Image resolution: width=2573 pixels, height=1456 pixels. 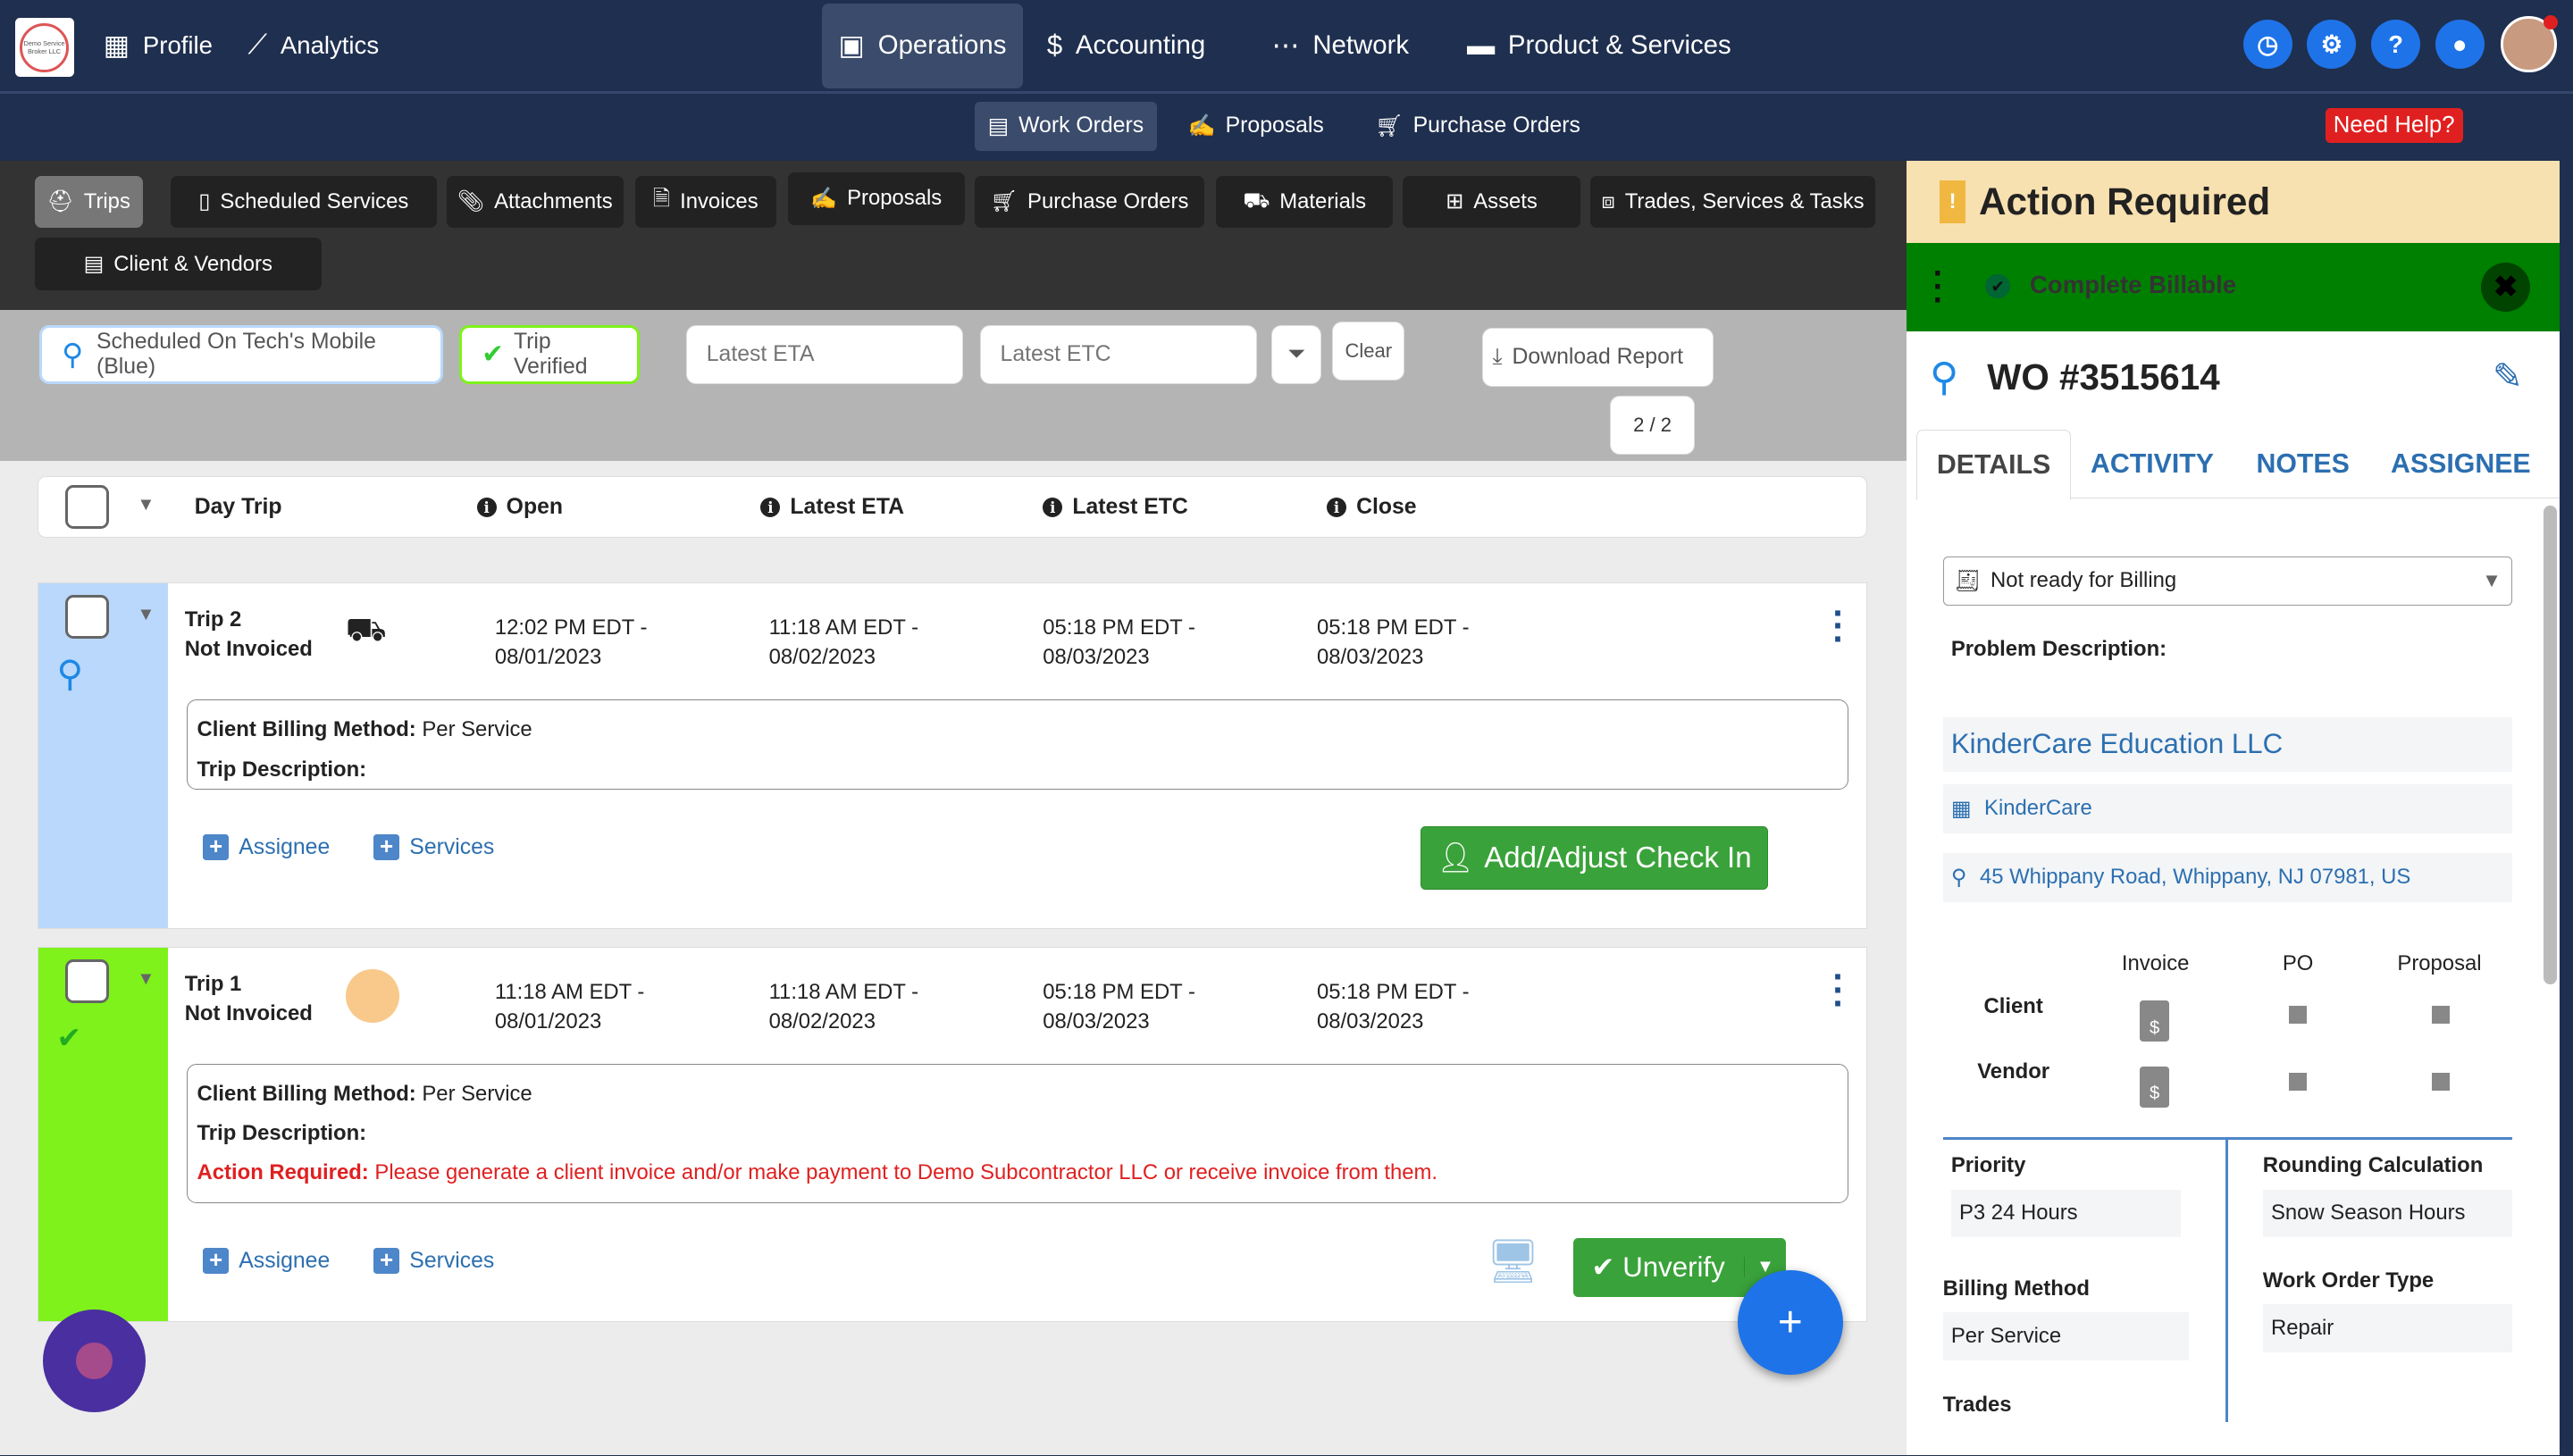 I want to click on subnav-proposals: ✍ Proposals, so click(x=1256, y=126).